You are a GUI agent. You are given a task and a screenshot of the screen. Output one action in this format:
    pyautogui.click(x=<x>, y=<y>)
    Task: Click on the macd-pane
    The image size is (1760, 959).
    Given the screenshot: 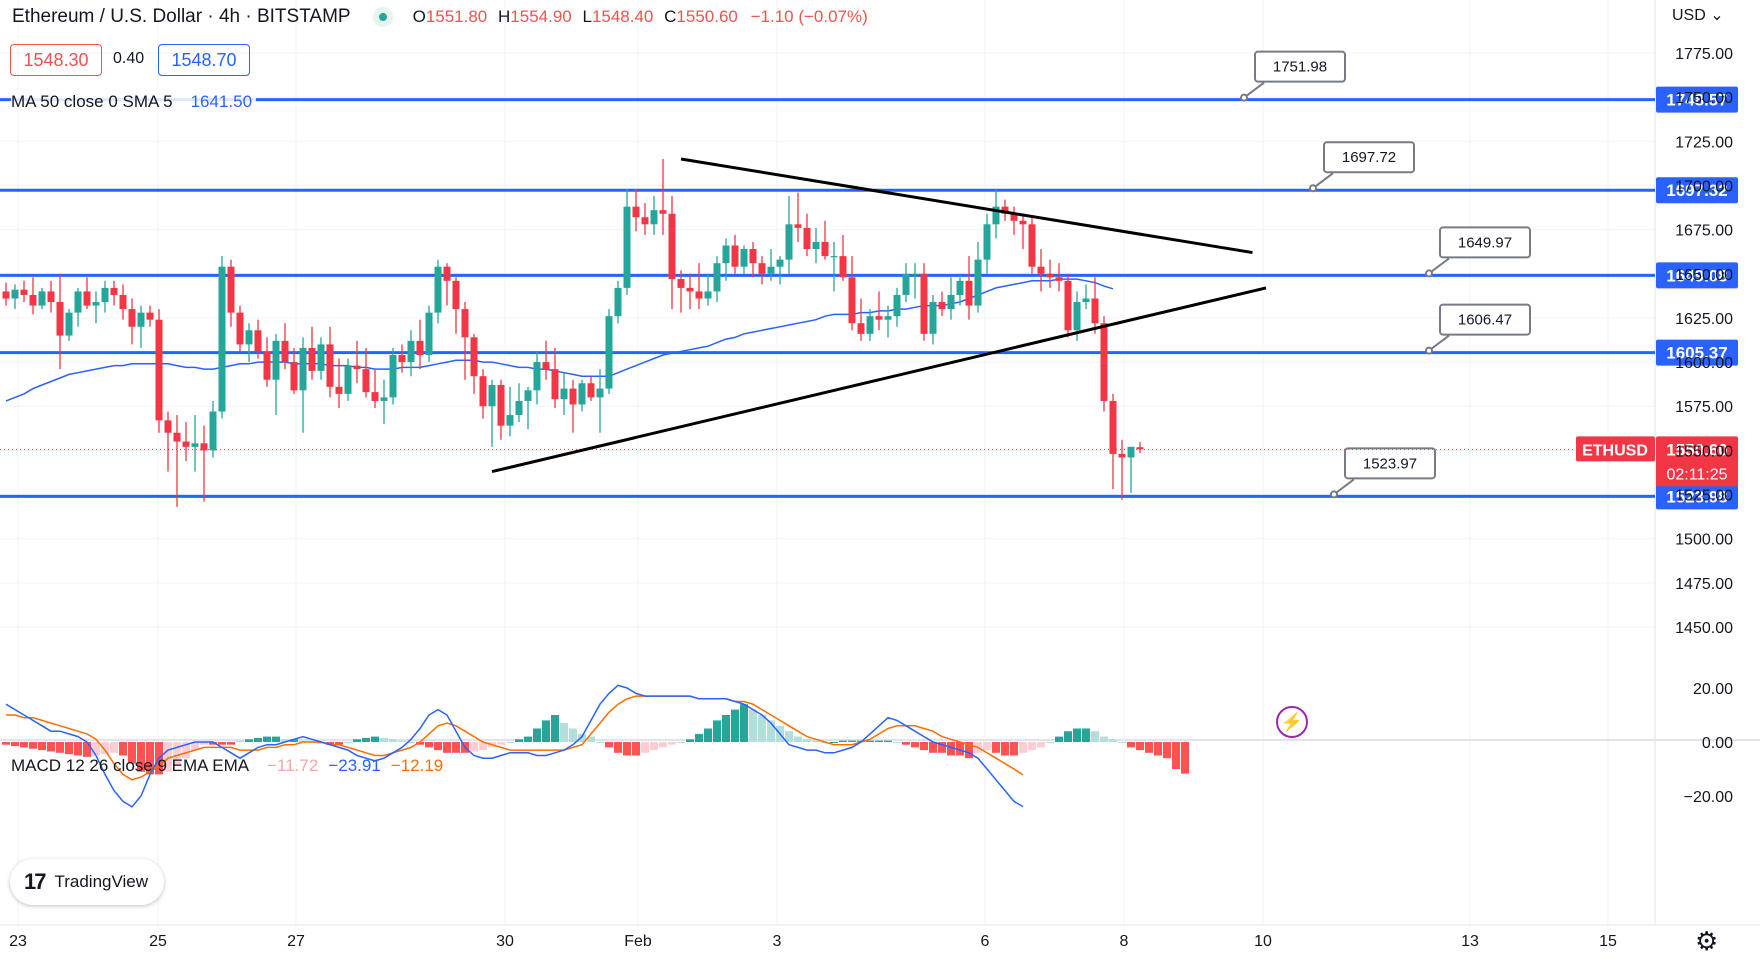 What is the action you would take?
    pyautogui.click(x=595, y=746)
    